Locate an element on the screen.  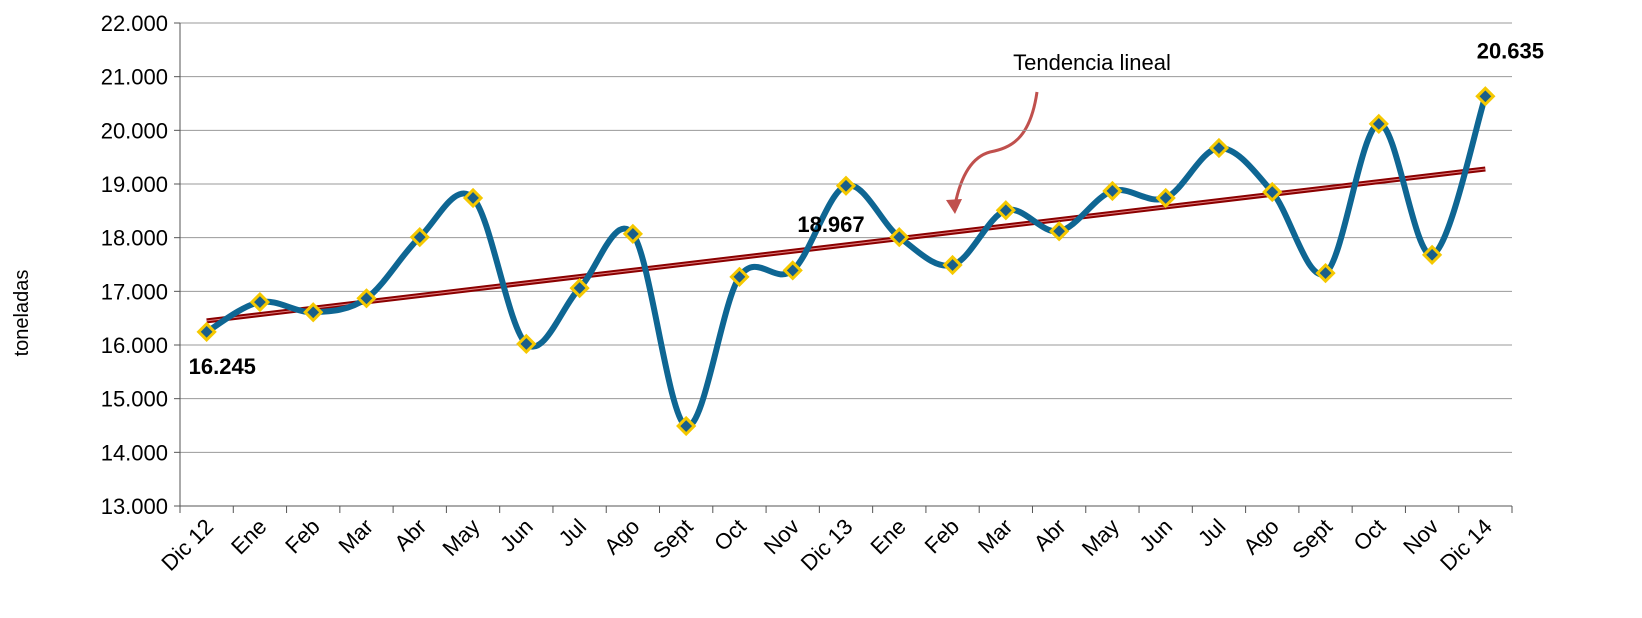
annotation-arrowhead is located at coordinates (954, 206).